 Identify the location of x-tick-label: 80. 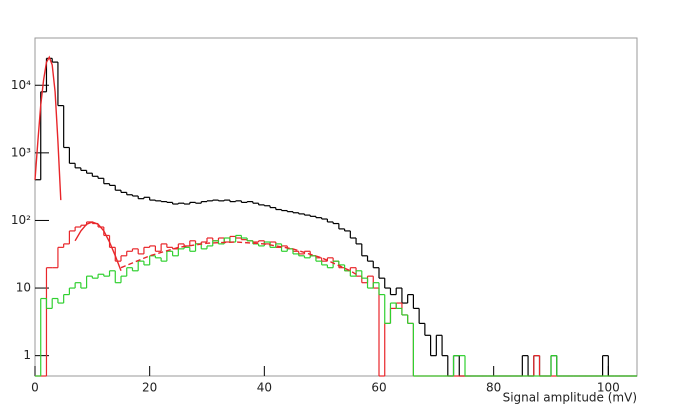
(493, 388).